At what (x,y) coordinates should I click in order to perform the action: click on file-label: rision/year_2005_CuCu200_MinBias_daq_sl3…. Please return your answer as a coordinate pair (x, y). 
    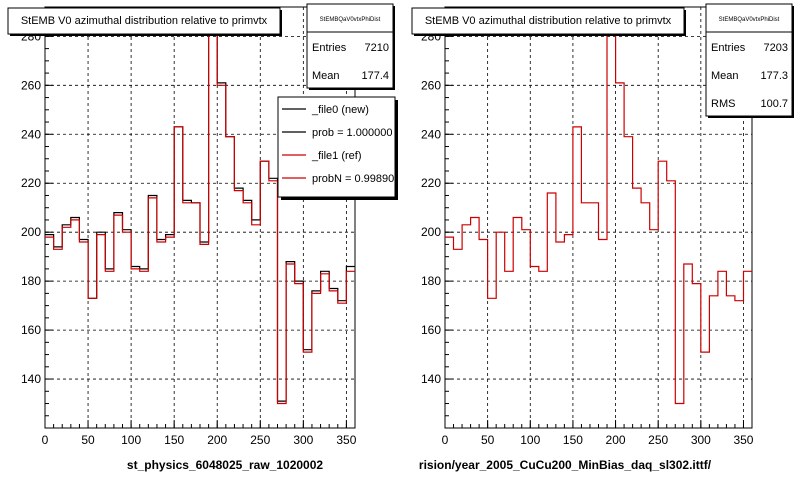
    Looking at the image, I should click on (565, 465).